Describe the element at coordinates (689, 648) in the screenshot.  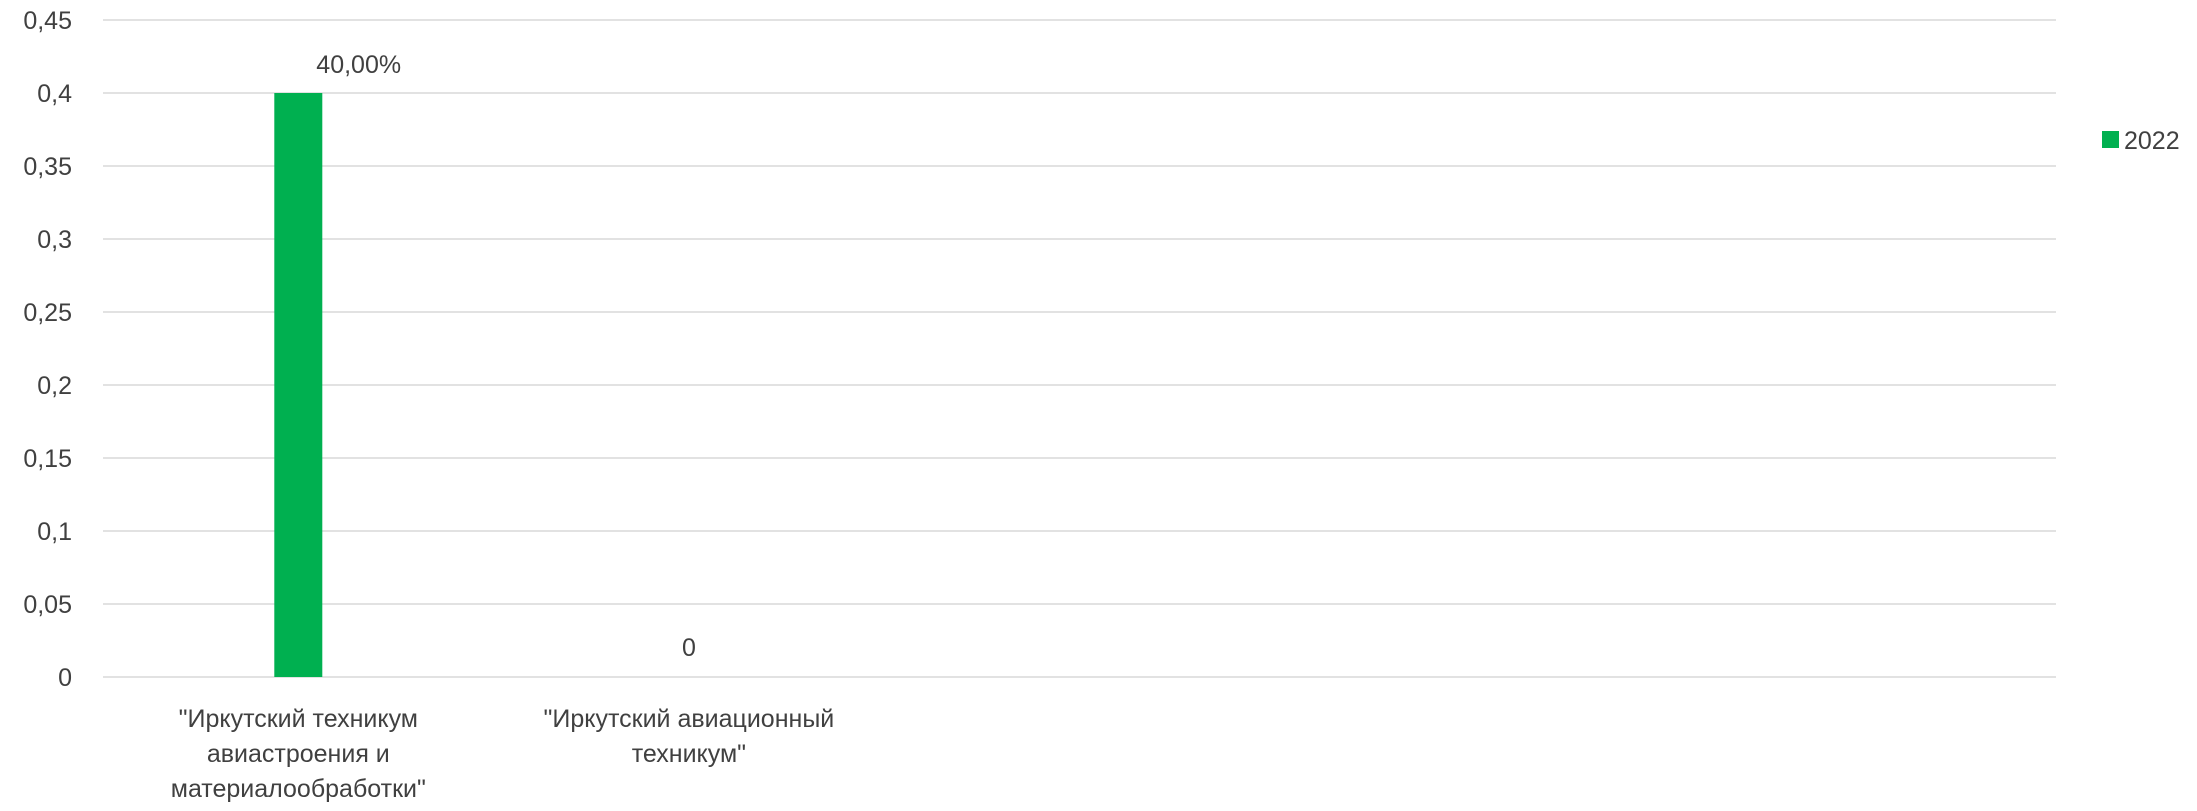
I see `data-label: 0` at that location.